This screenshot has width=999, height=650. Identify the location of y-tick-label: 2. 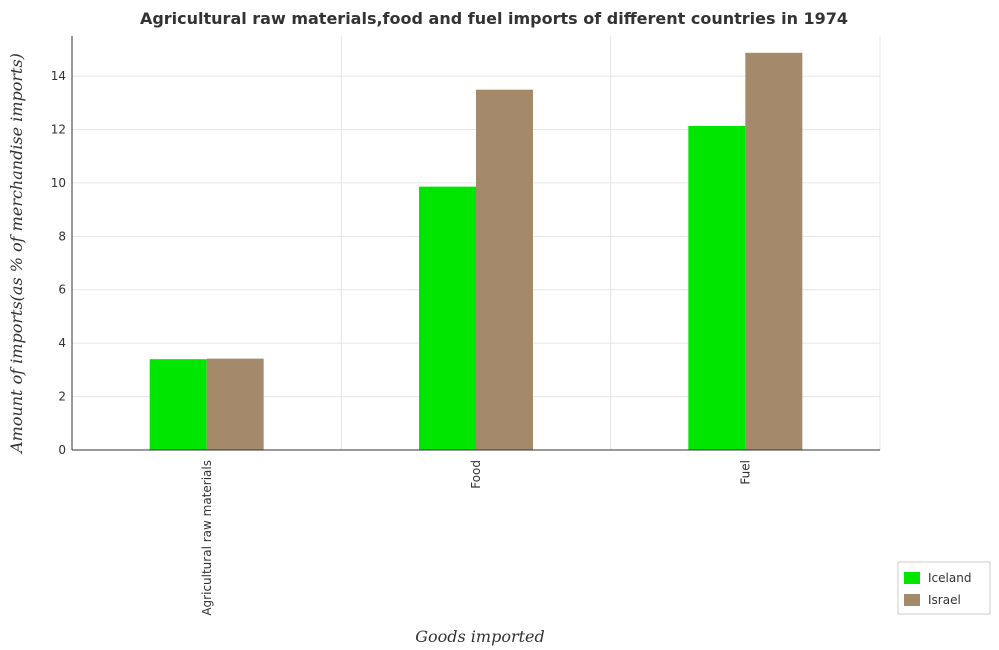
(62, 397).